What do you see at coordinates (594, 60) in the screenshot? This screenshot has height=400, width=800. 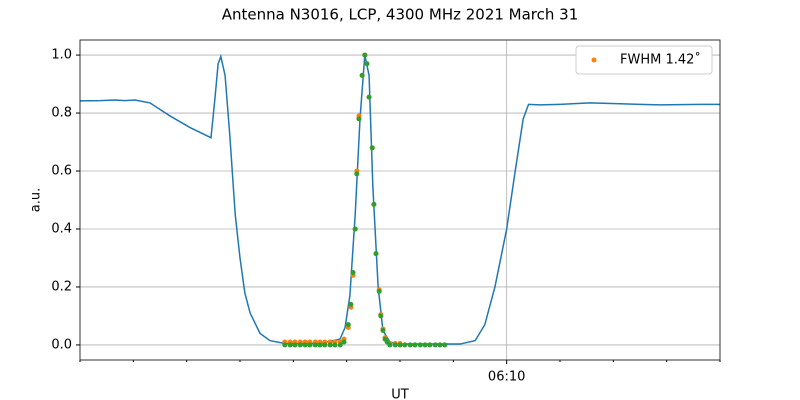 I see `legend-marker` at bounding box center [594, 60].